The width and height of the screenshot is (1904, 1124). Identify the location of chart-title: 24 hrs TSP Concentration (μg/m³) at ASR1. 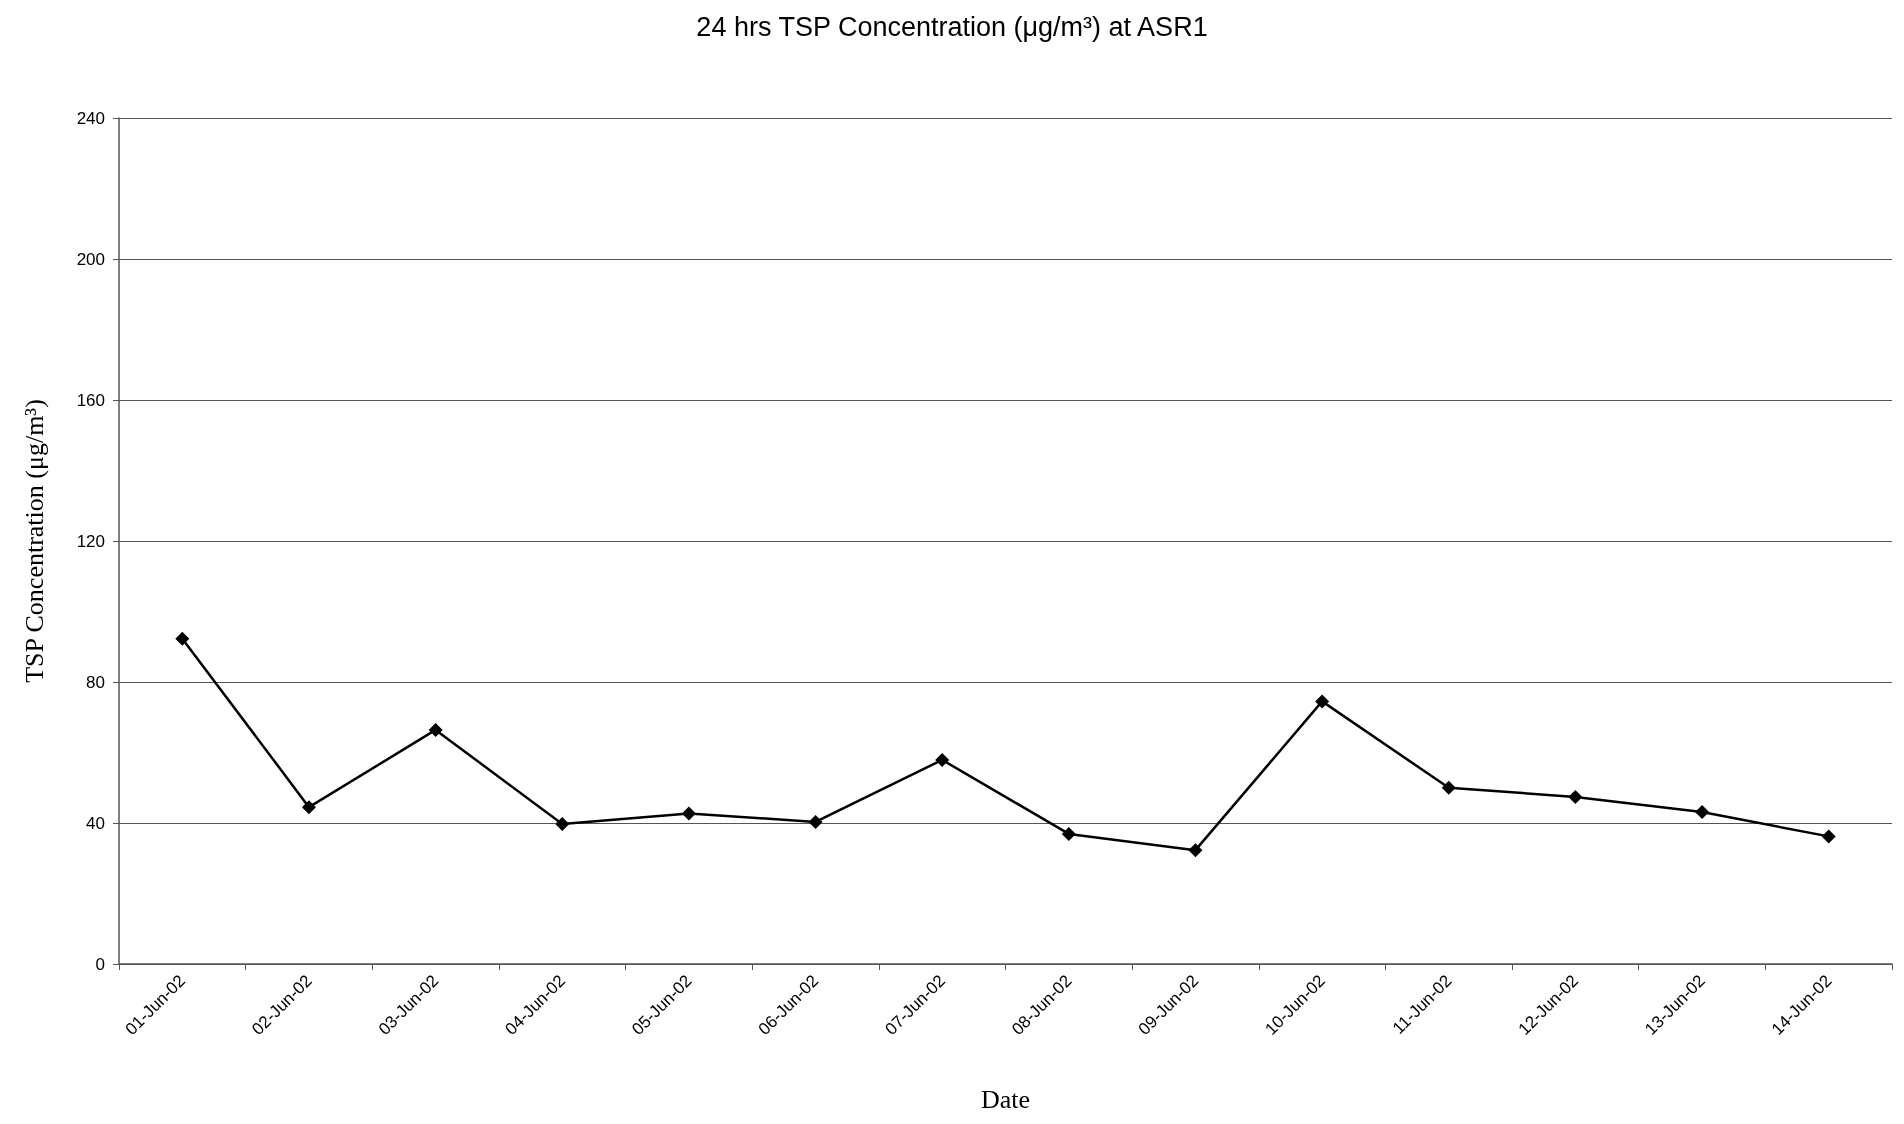
(952, 26).